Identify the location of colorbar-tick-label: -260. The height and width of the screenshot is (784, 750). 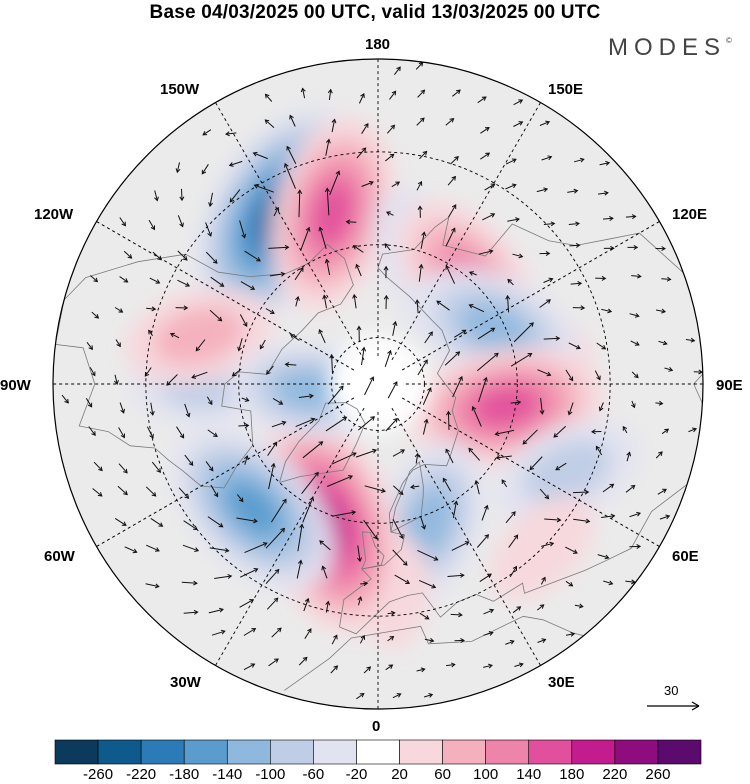
(98, 774).